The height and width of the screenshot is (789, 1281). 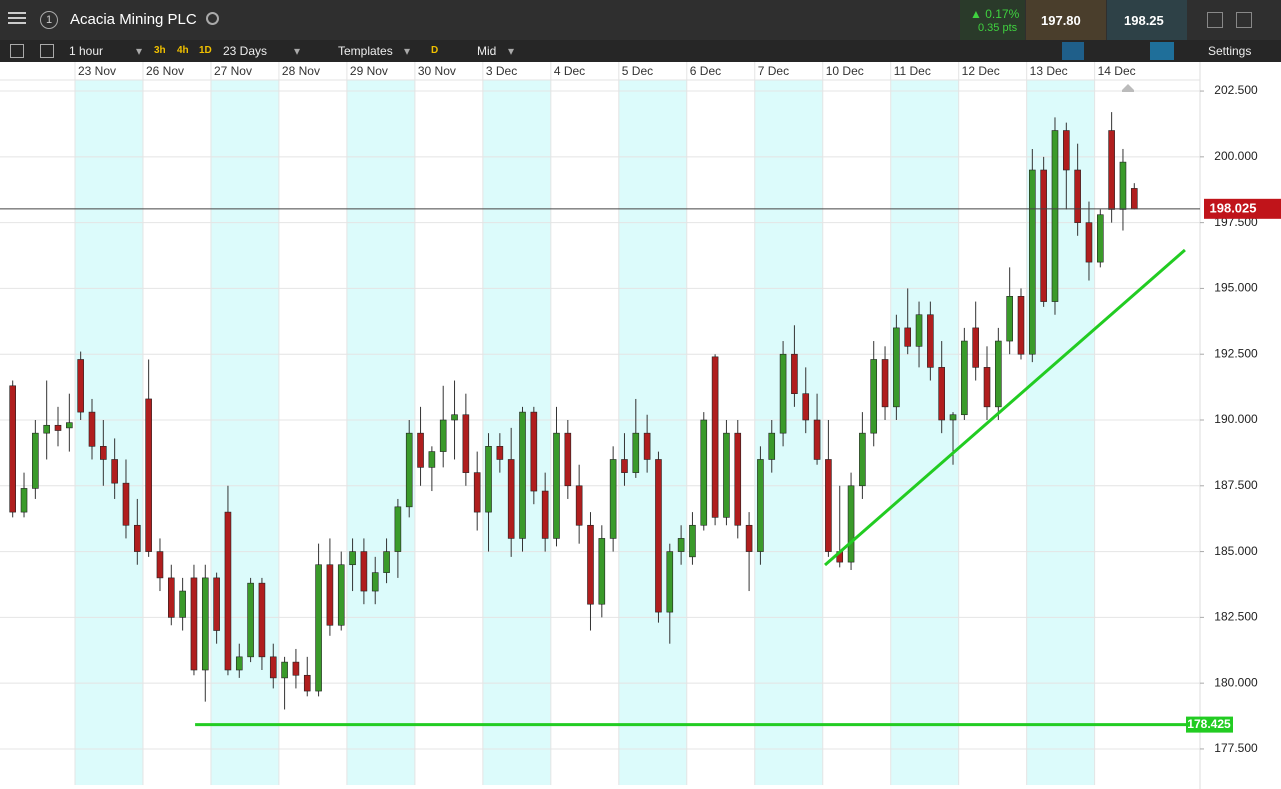 What do you see at coordinates (17, 51) in the screenshot?
I see `panel-icon` at bounding box center [17, 51].